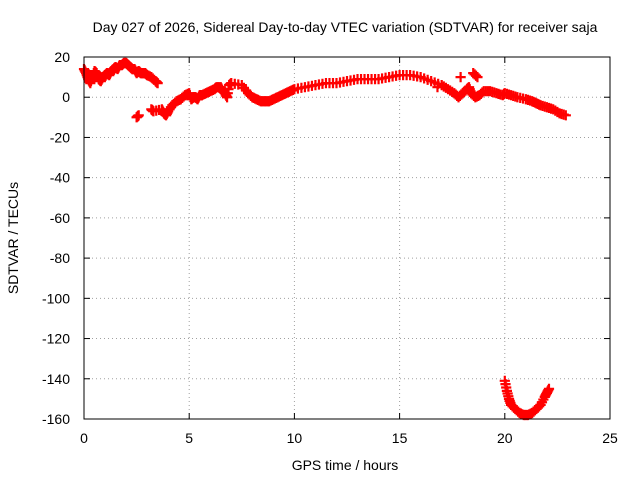  Describe the element at coordinates (56, 419) in the screenshot. I see `y-tick-label: -160` at that location.